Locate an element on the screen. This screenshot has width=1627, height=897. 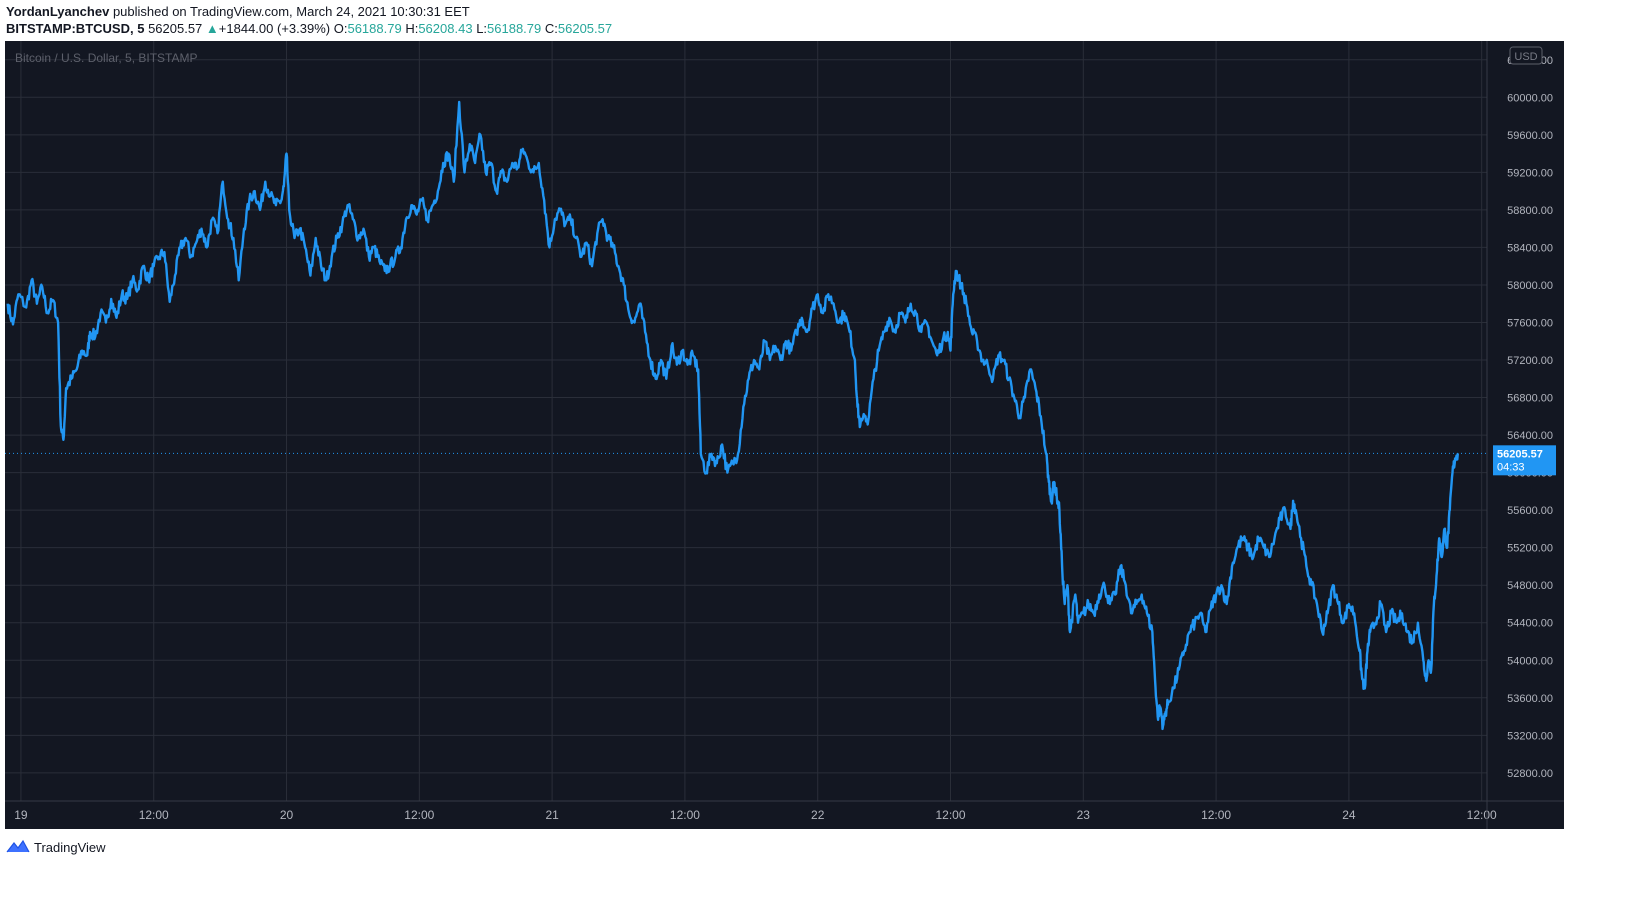
y-tick-label: 58800.00 is located at coordinates (1530, 211).